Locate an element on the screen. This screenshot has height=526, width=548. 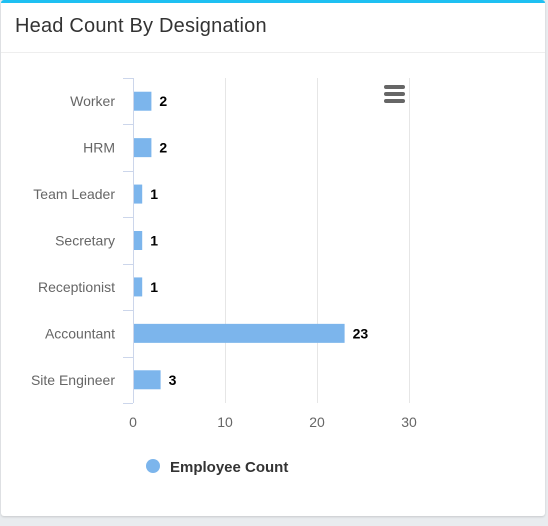
category-label: Accountant is located at coordinates (80, 333).